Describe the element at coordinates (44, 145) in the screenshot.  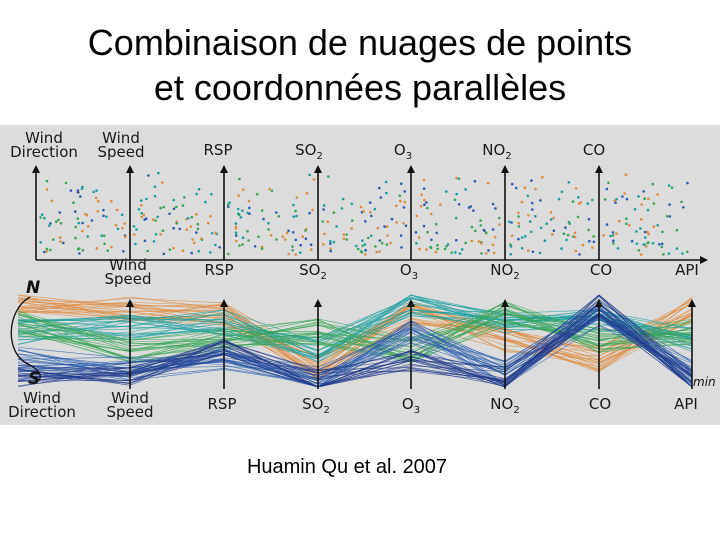
I see `top-label-wind-direction: Wind Direction` at that location.